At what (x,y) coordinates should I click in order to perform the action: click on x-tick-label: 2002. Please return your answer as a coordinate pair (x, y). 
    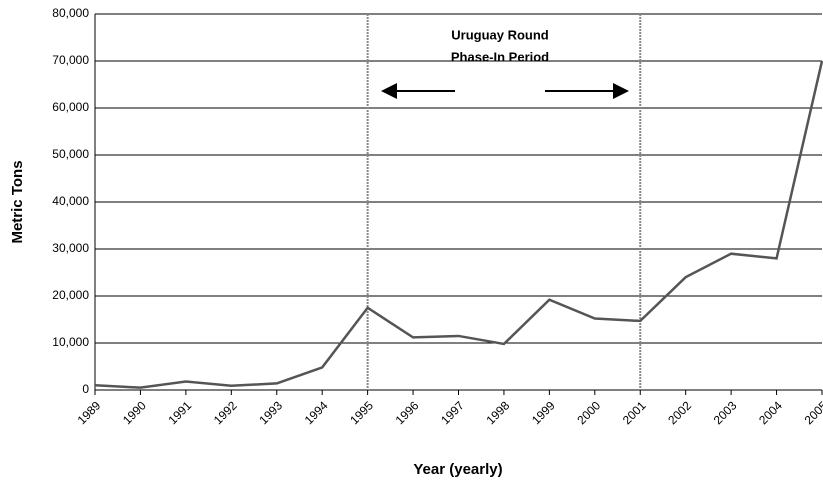
    Looking at the image, I should click on (679, 412).